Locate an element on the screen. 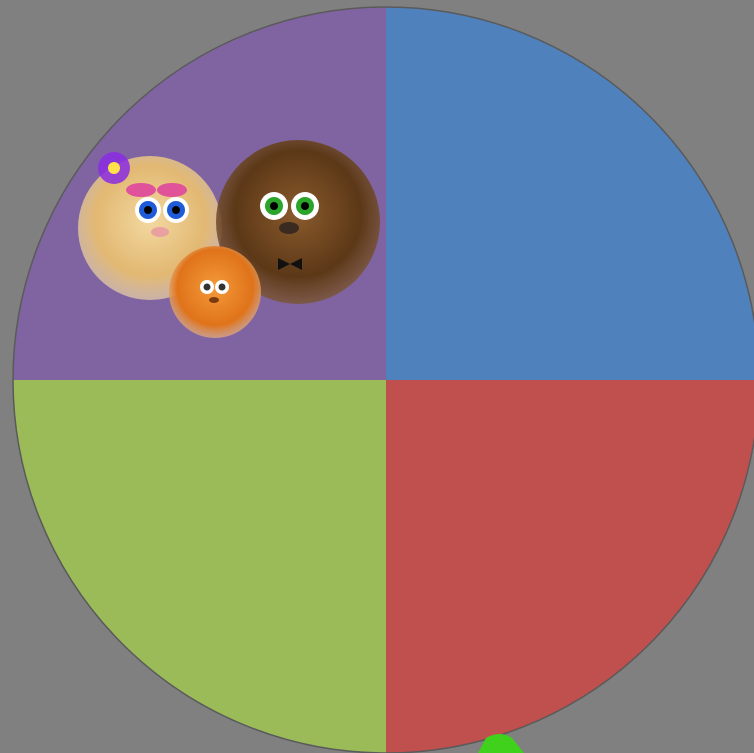 This screenshot has width=754, height=753. orange-creature is located at coordinates (215, 292).